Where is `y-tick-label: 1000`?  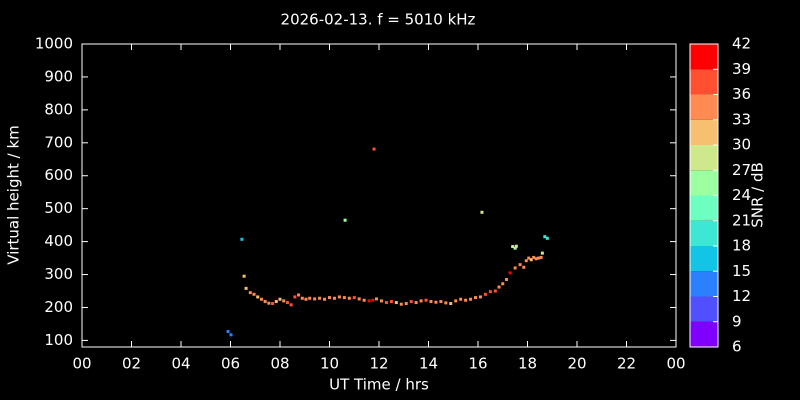
y-tick-label: 1000 is located at coordinates (54, 44).